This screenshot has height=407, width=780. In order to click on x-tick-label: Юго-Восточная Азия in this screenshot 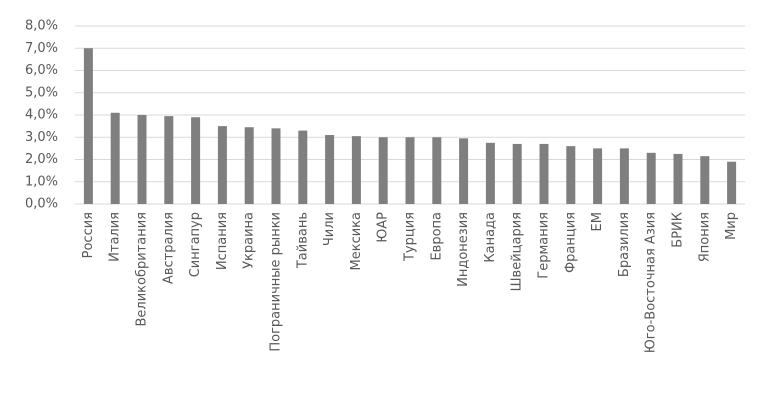, I will do `click(651, 282)`.